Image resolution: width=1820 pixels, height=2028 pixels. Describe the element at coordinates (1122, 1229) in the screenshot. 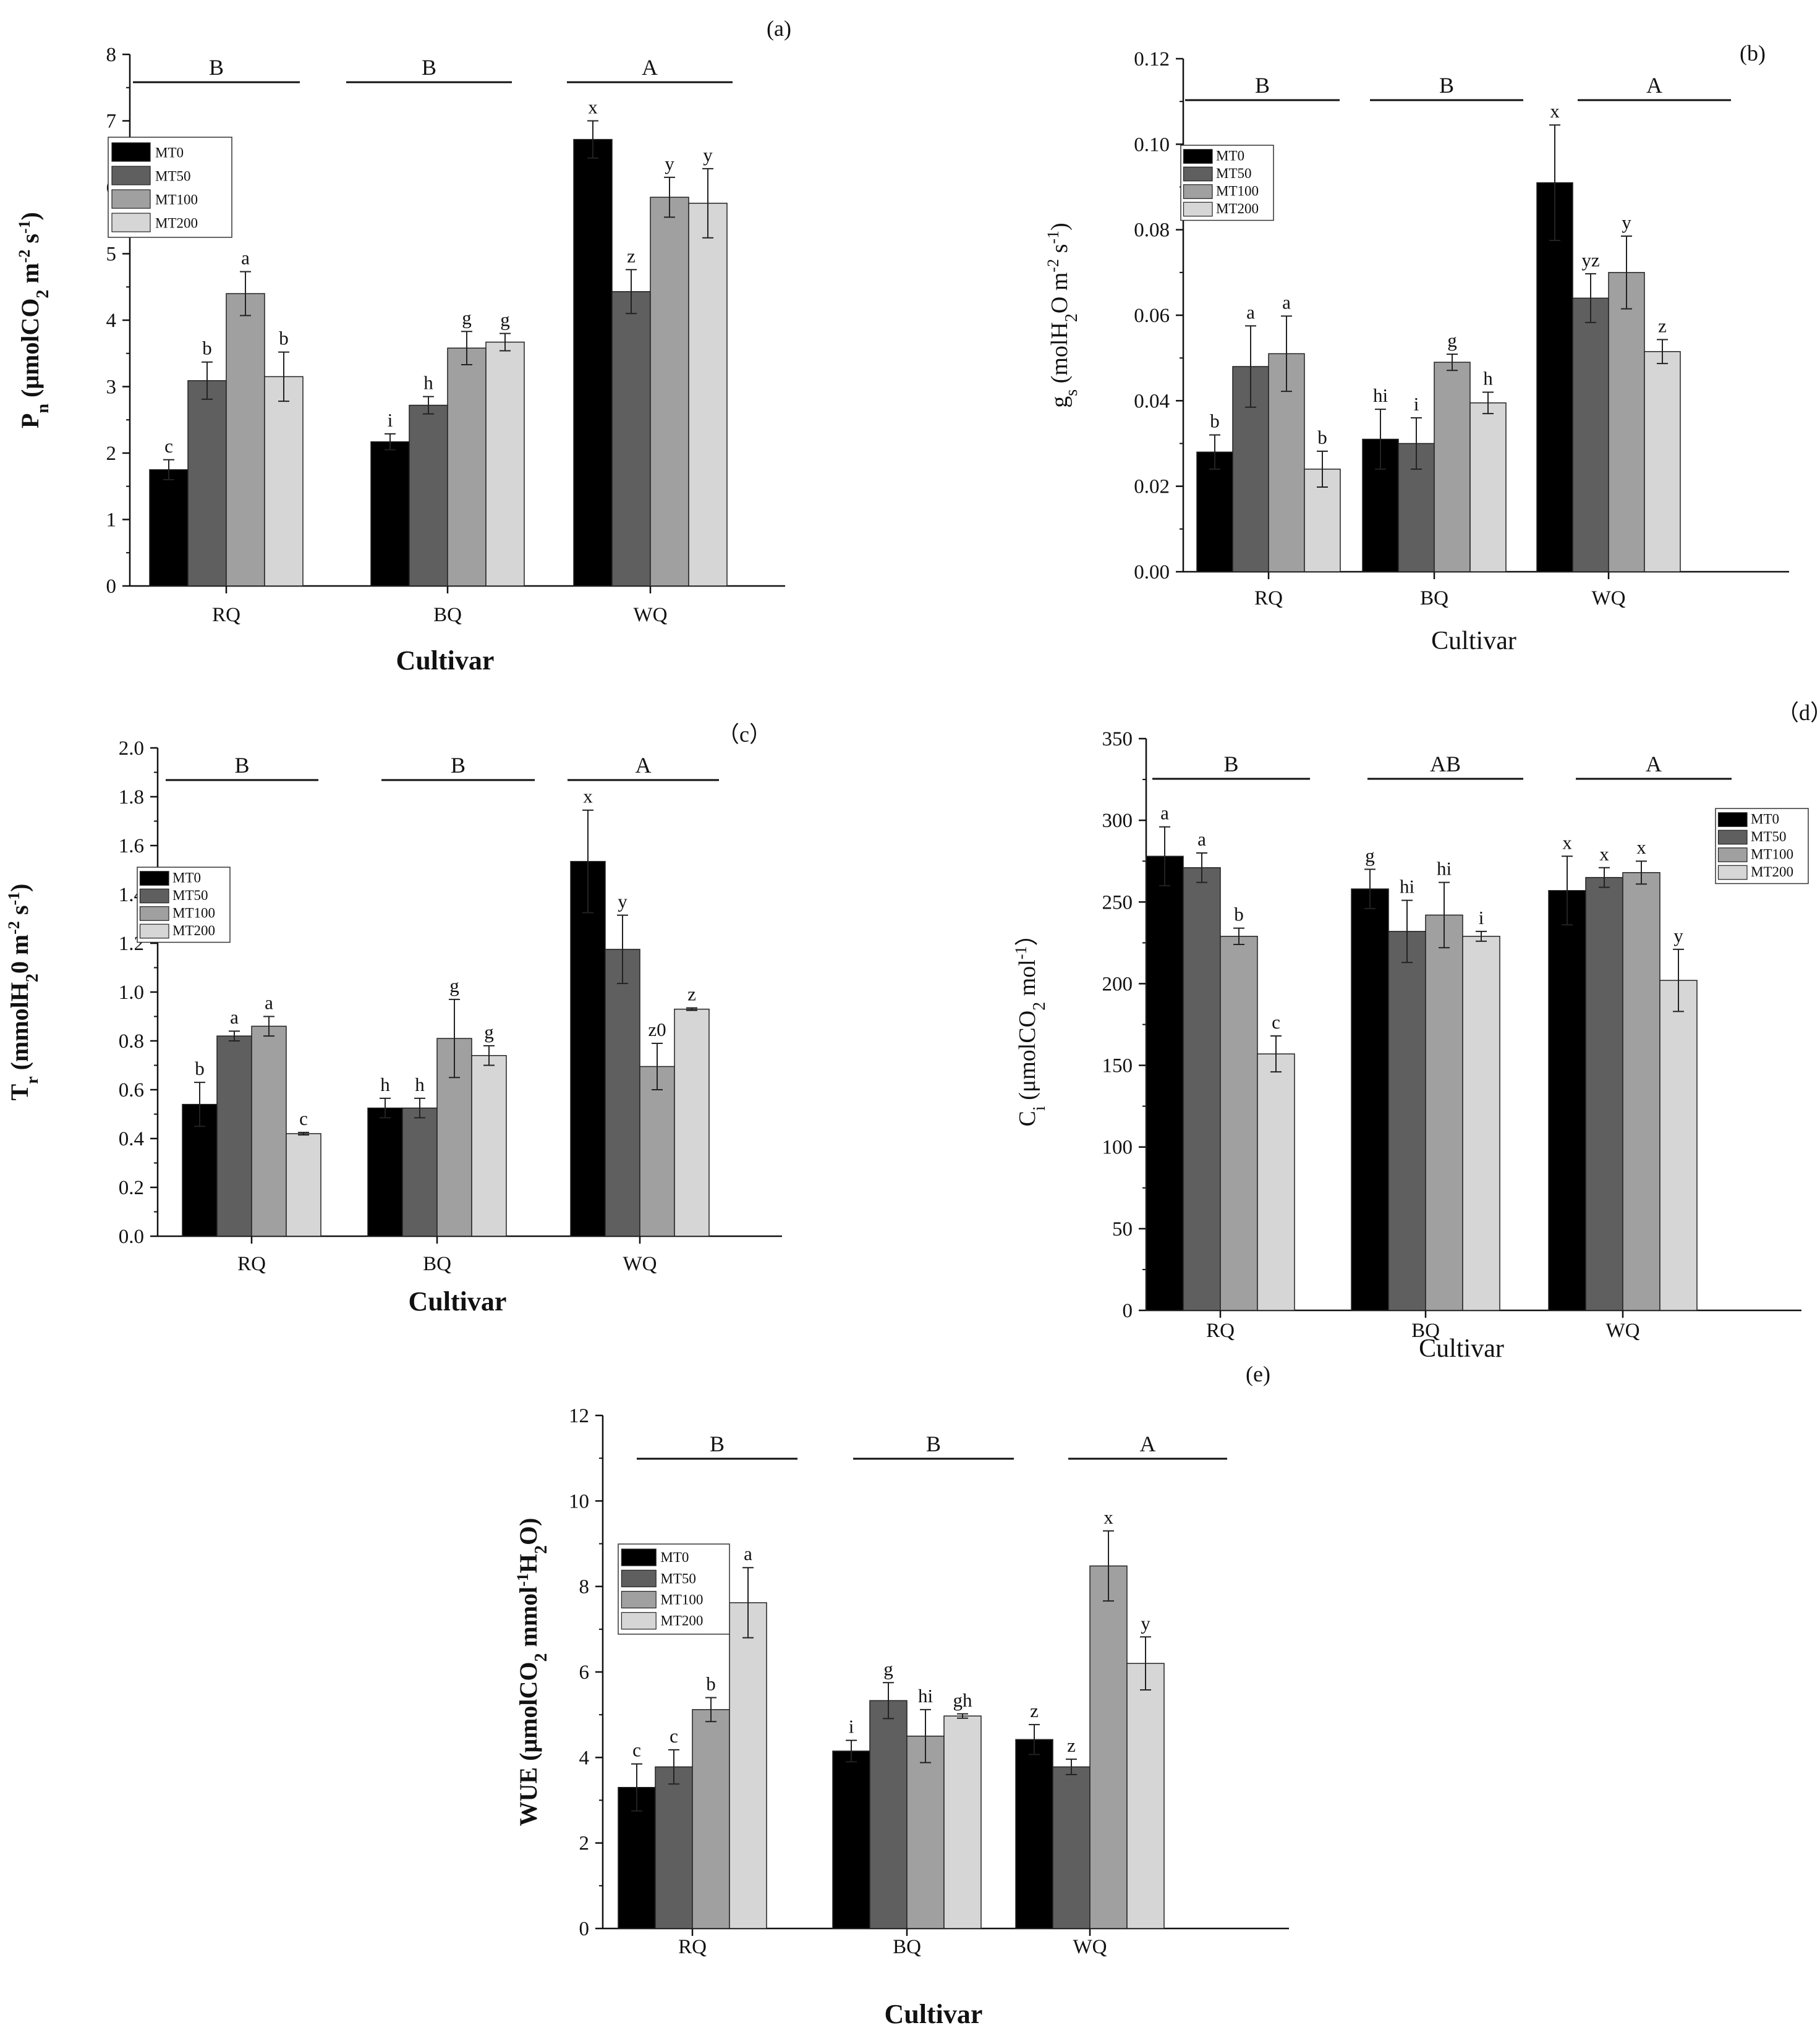

I see `y-tick-label: 50` at that location.